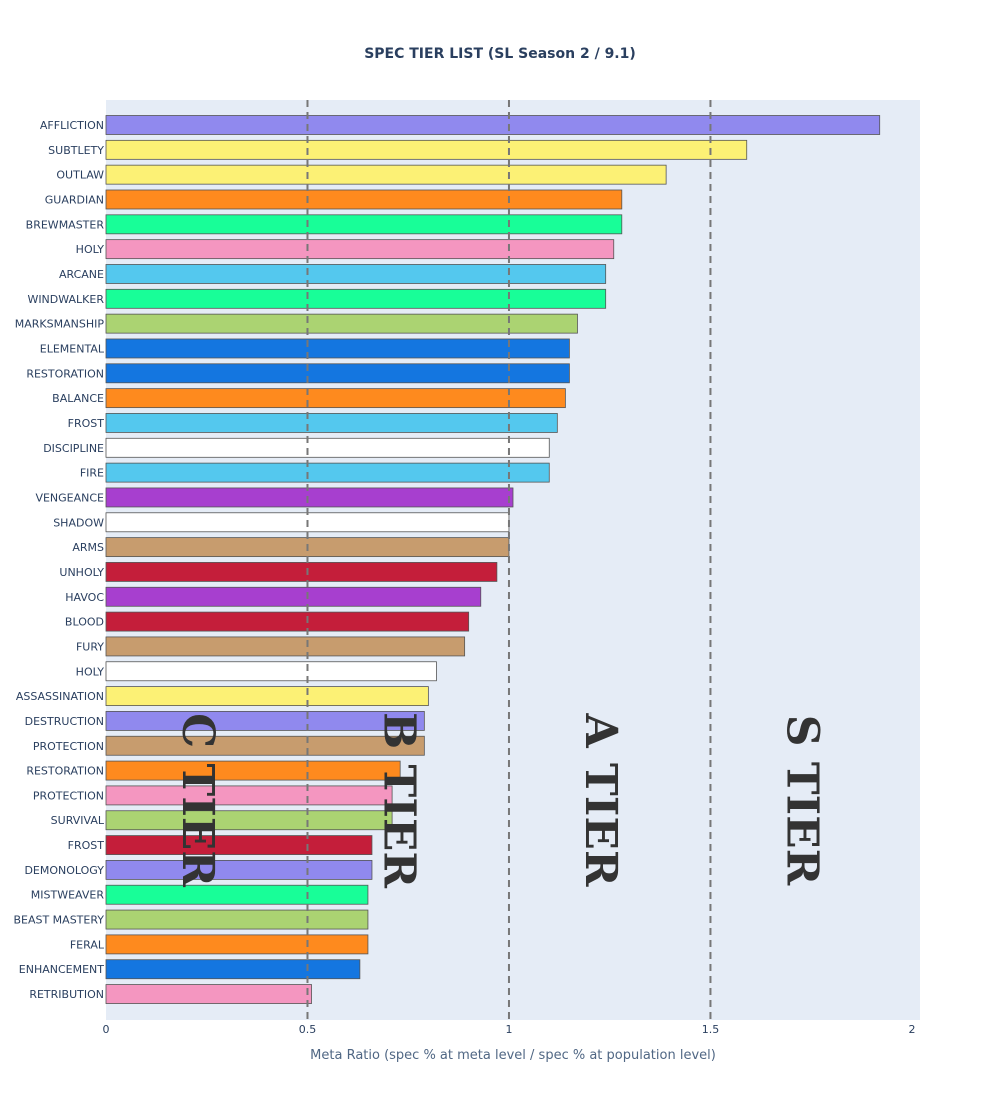 The image size is (1000, 1100). What do you see at coordinates (88, 547) in the screenshot?
I see `y-tick-label: ARMS` at bounding box center [88, 547].